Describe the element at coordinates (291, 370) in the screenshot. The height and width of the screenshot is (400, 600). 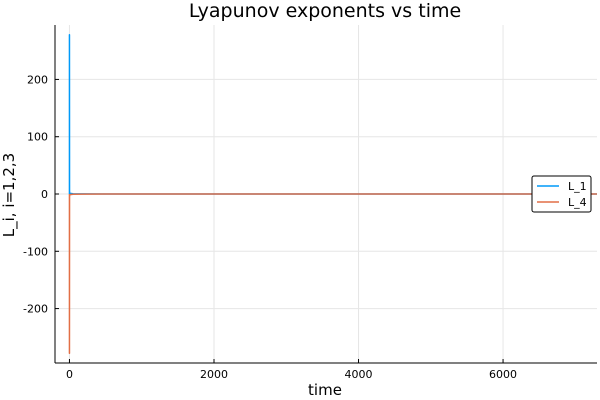
I see `x-ticks: 0 2000 4000 6000` at that location.